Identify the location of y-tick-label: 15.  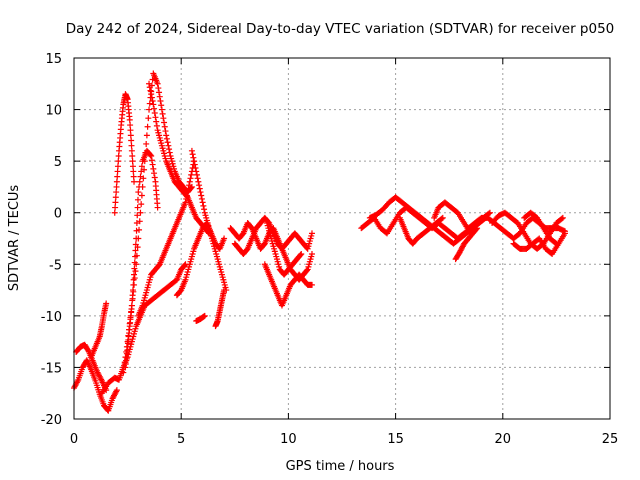
(53, 59).